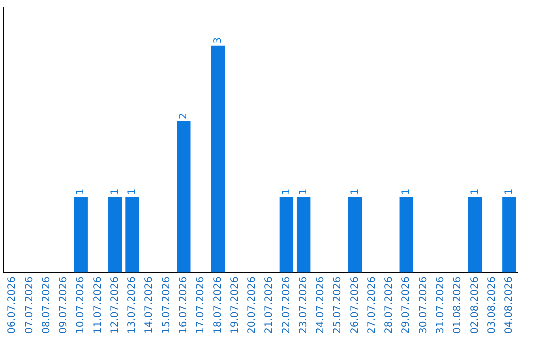  Describe the element at coordinates (440, 305) in the screenshot. I see `x-tick-label: 31.07.2026` at that location.